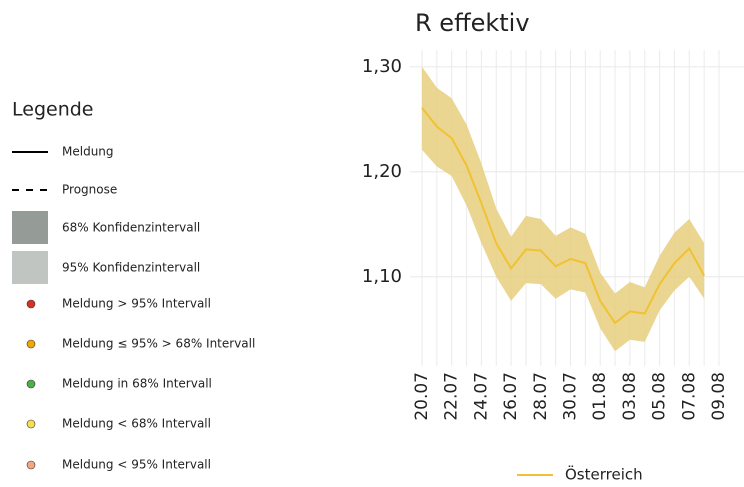  What do you see at coordinates (452, 396) in the screenshot?
I see `x-tick-label: 22.07` at bounding box center [452, 396].